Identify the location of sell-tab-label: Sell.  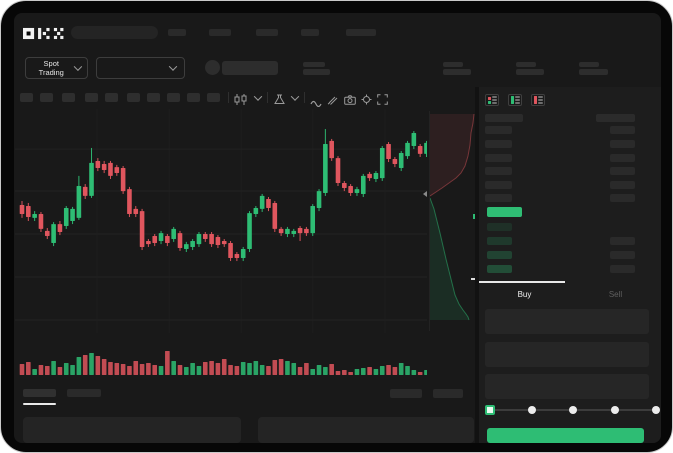
(615, 294).